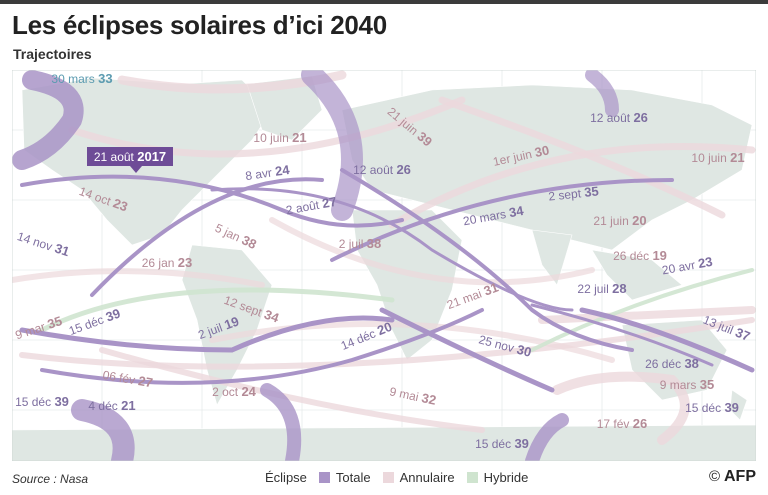 The width and height of the screenshot is (768, 495). What do you see at coordinates (637, 275) in the screenshot?
I see `southeast-asia` at bounding box center [637, 275].